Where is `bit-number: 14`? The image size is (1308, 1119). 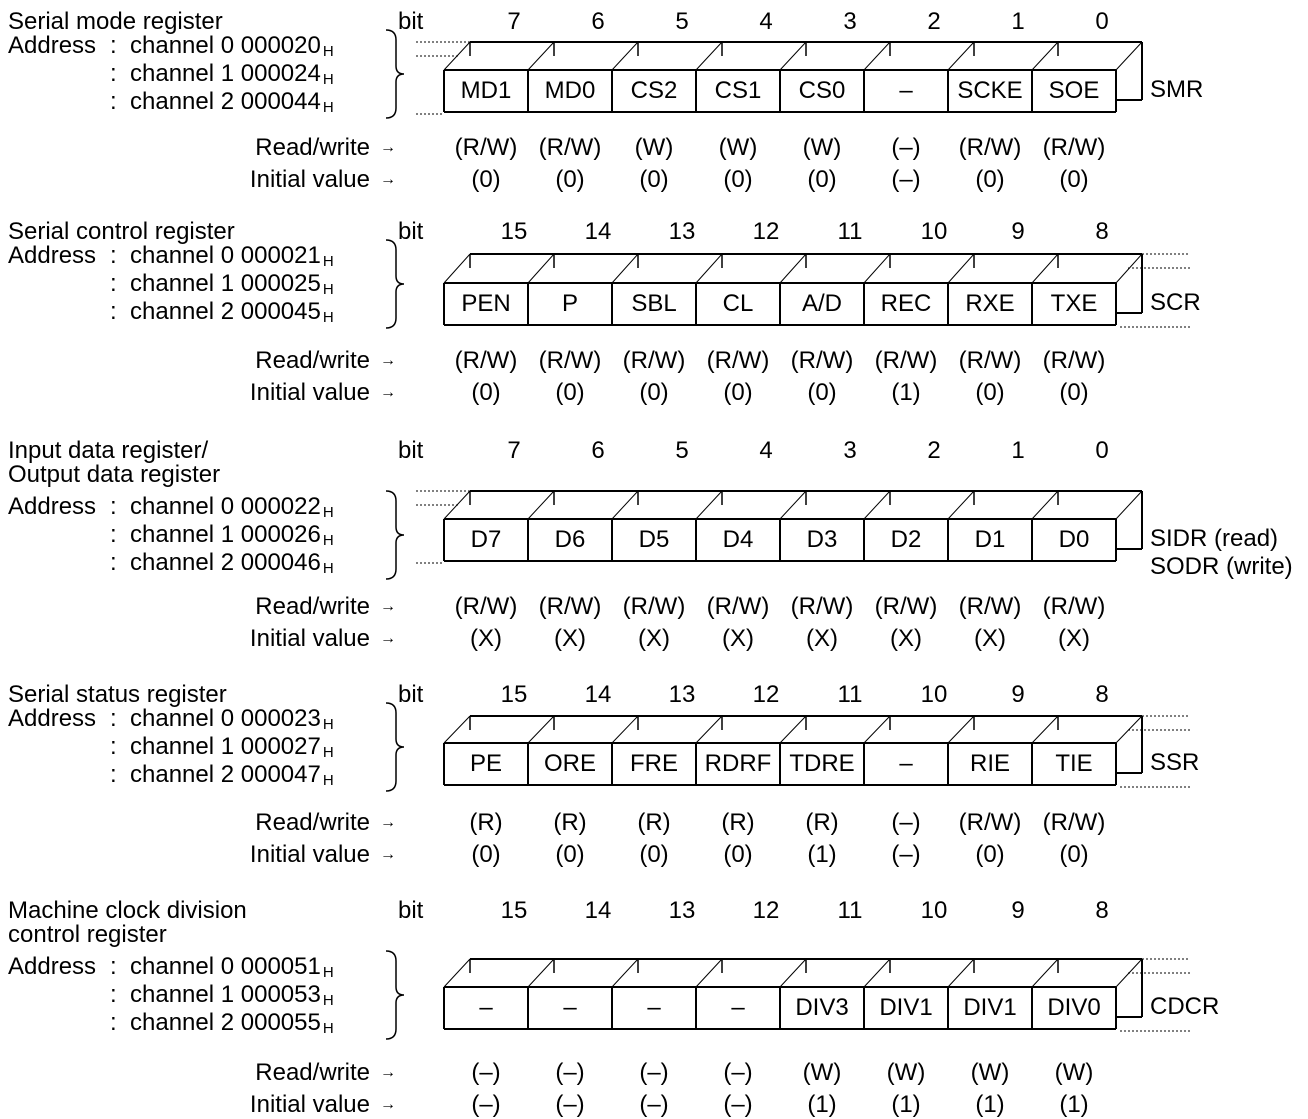 bit-number: 14 is located at coordinates (598, 910).